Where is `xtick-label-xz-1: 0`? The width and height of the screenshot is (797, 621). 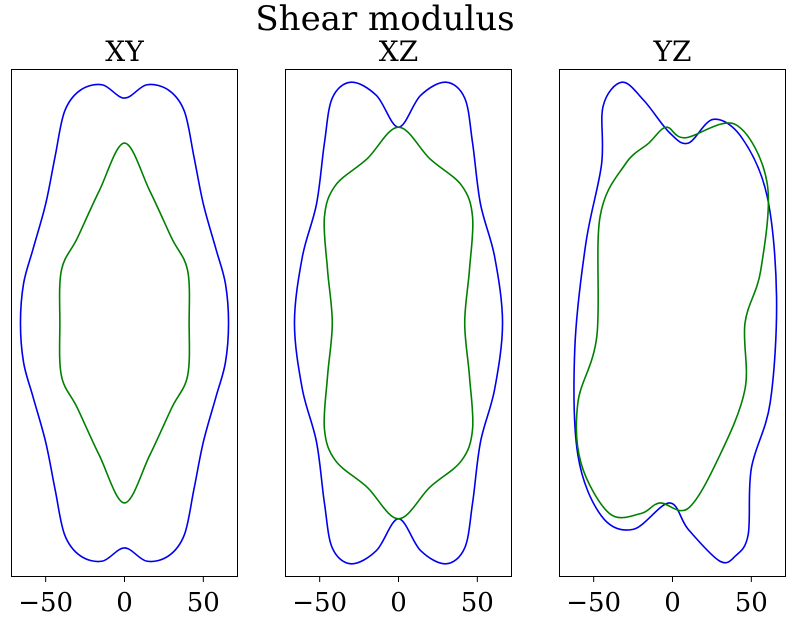
xtick-label-xz-1: 0 is located at coordinates (398, 603).